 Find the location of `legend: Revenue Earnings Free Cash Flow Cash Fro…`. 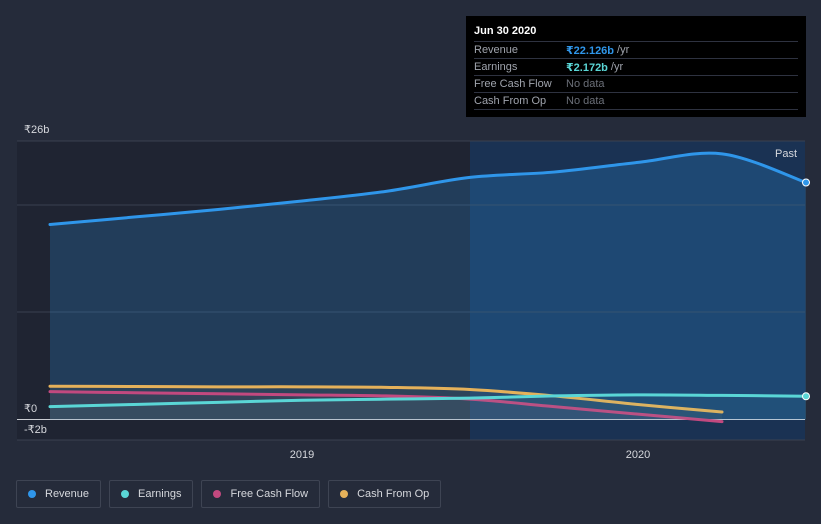

legend: Revenue Earnings Free Cash Flow Cash Fro… is located at coordinates (229, 494).